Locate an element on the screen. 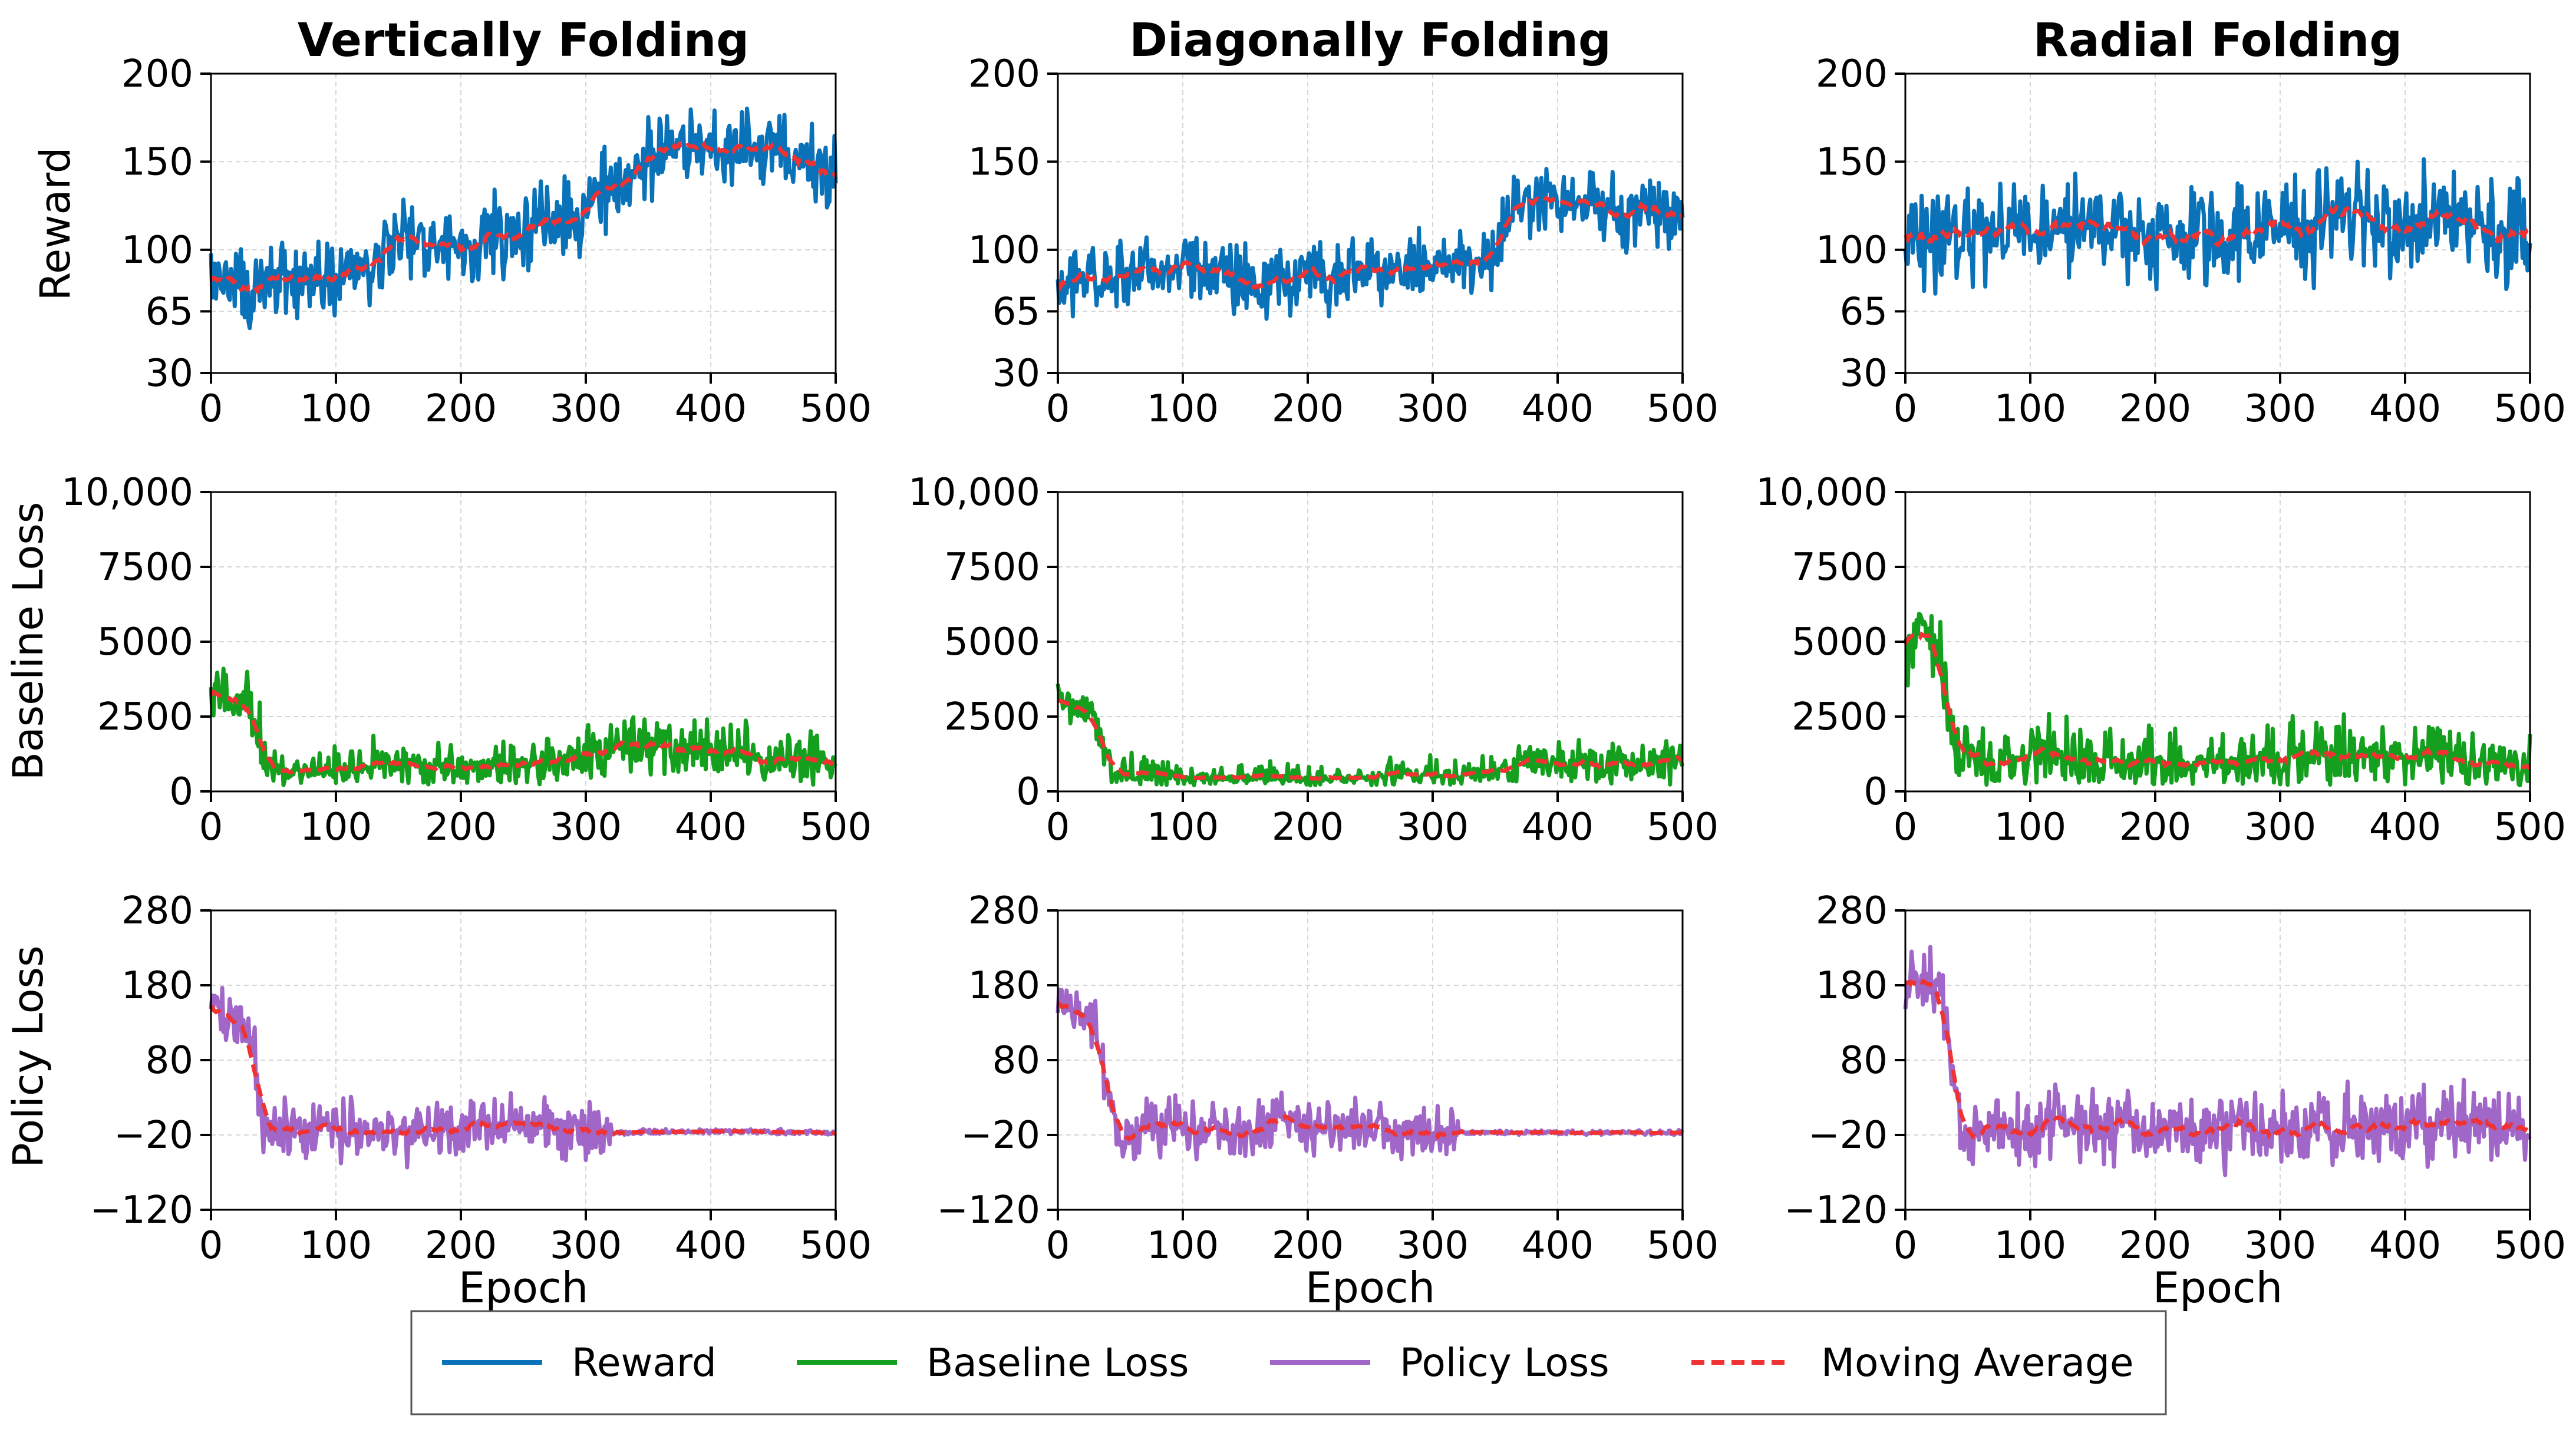  legend-label-policy-loss: Policy Loss is located at coordinates (1505, 1362).